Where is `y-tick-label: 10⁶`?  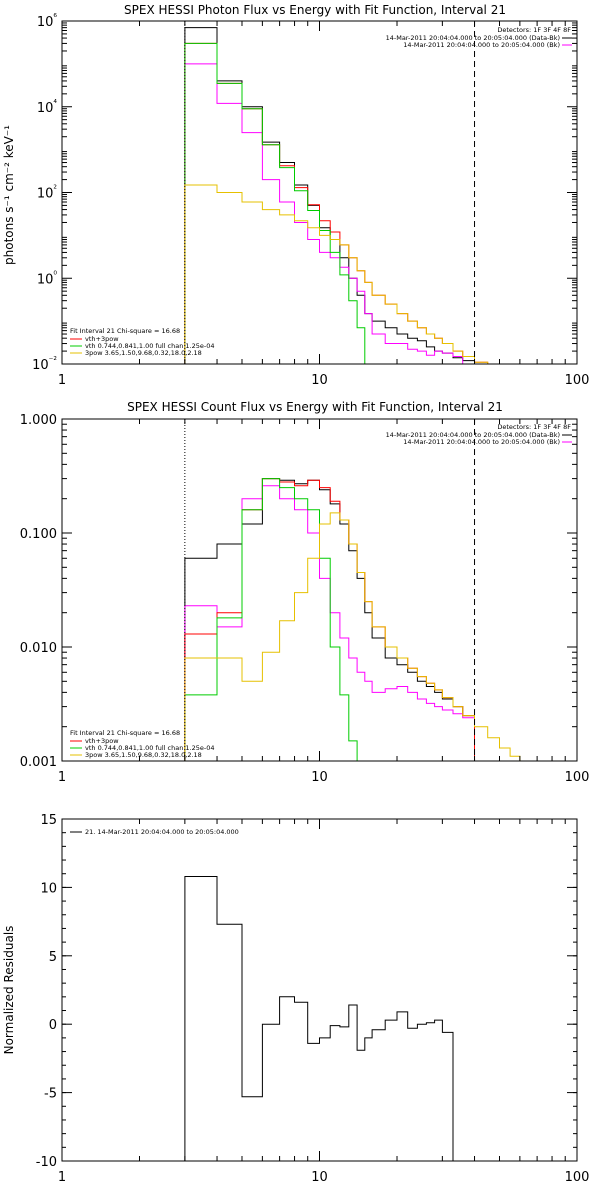
y-tick-label: 10⁶ is located at coordinates (47, 21).